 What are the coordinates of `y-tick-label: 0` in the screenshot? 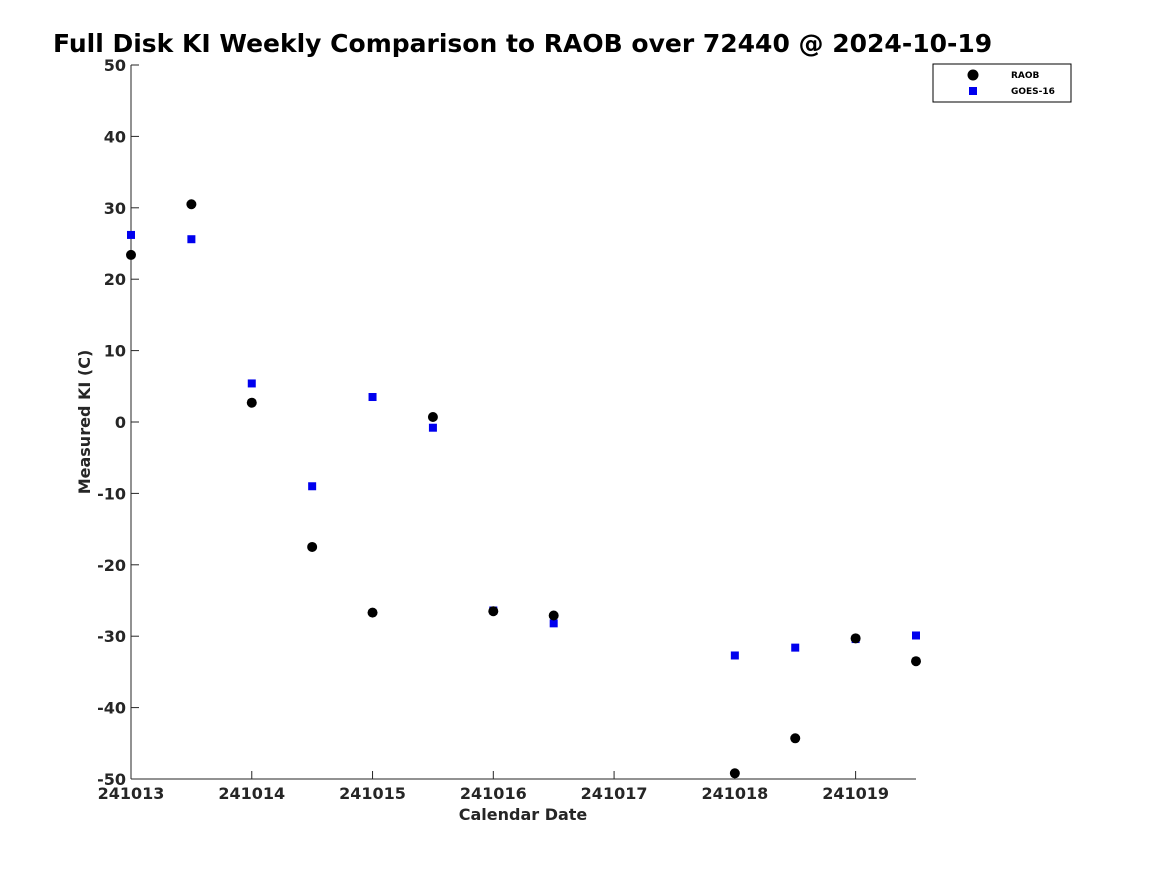 It's located at (120, 422).